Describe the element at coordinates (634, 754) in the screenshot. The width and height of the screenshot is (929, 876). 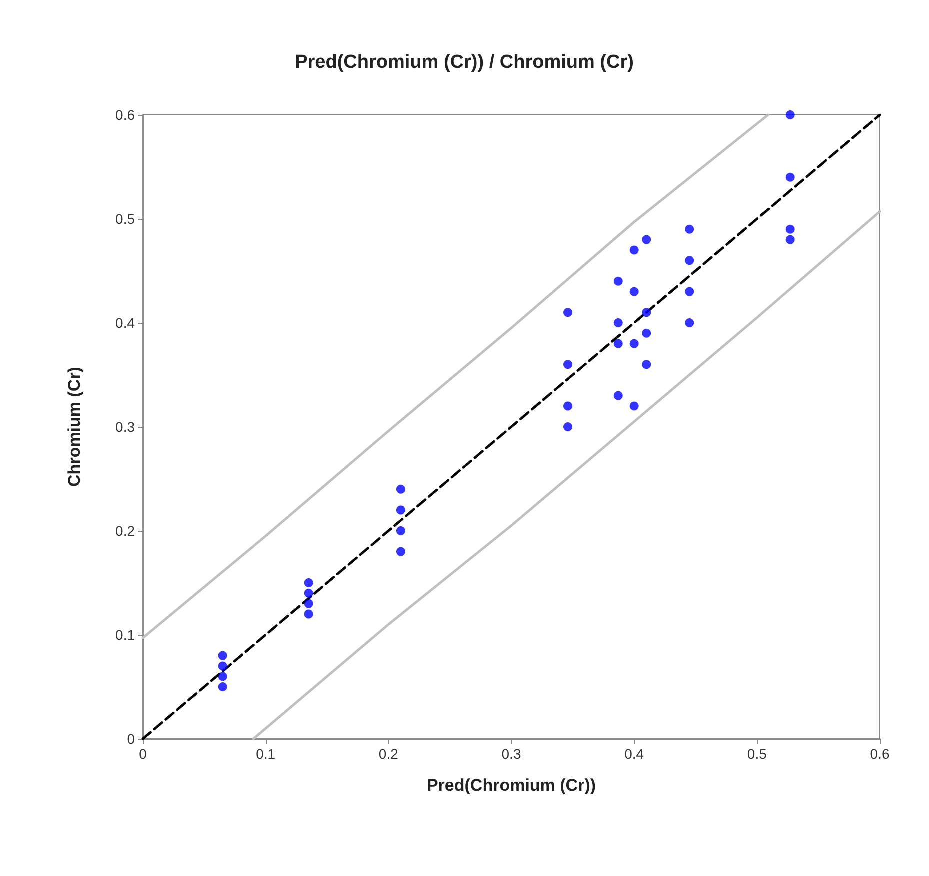
I see `x-tick-label: 0.4` at that location.